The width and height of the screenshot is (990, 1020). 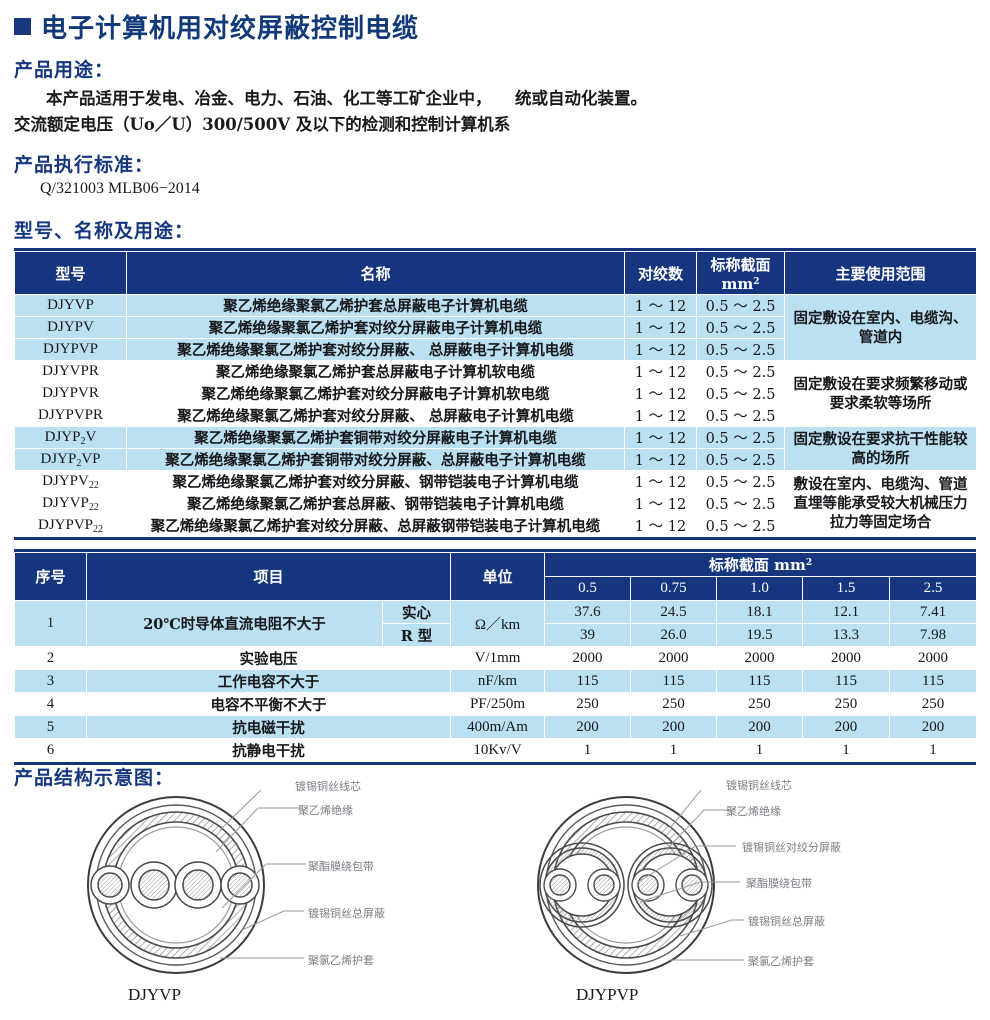 What do you see at coordinates (120, 188) in the screenshot?
I see `standard-value: Q/321003 MLB06−2014` at bounding box center [120, 188].